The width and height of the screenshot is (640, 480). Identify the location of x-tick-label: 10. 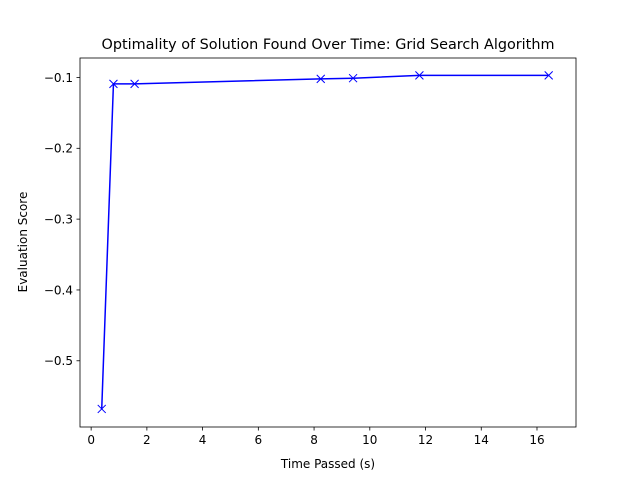
(369, 440).